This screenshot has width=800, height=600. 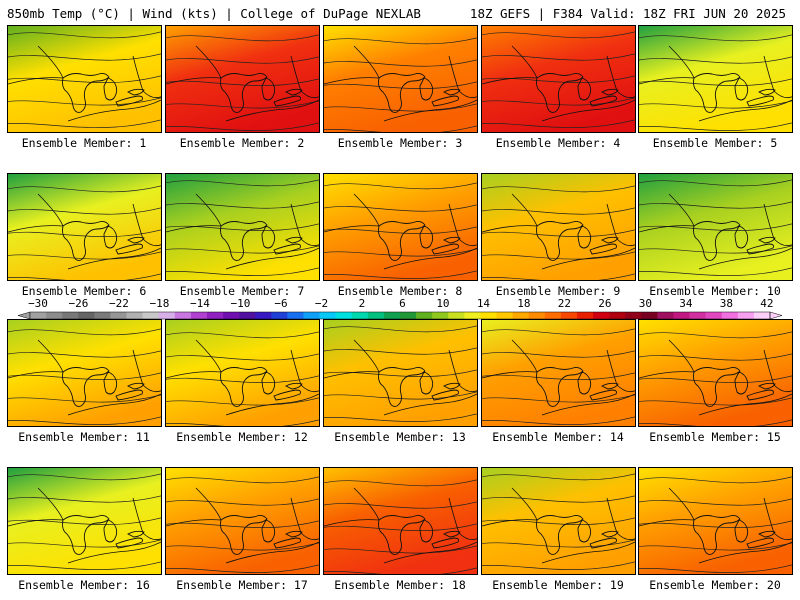 What do you see at coordinates (402, 303) in the screenshot?
I see `colorbar-tick-label: 6` at bounding box center [402, 303].